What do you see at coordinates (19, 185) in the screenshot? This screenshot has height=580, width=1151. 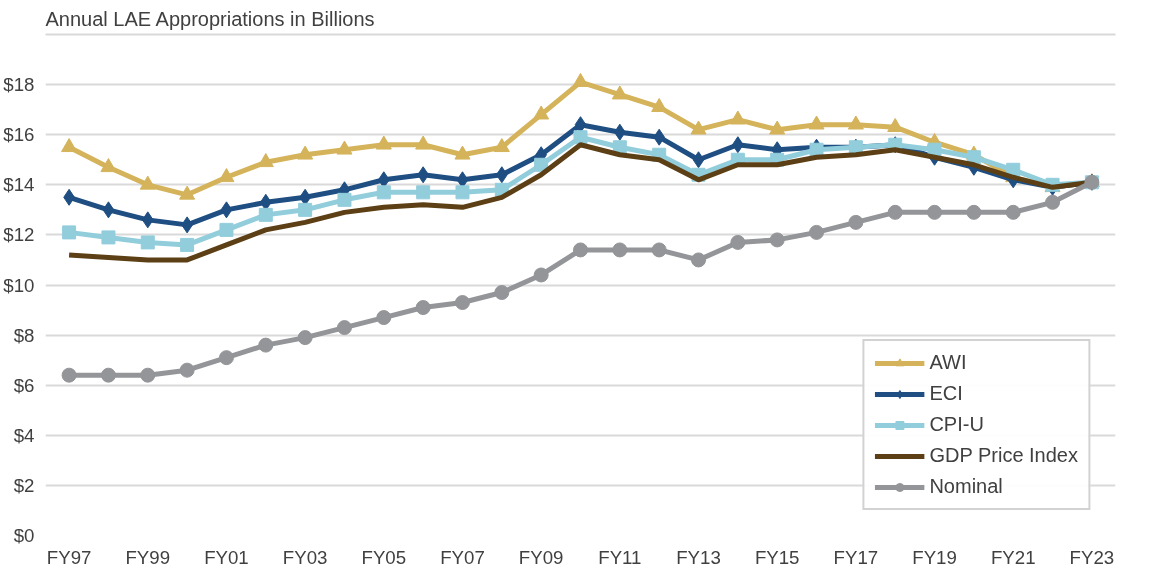 I see `y-tick-label: $14` at bounding box center [19, 185].